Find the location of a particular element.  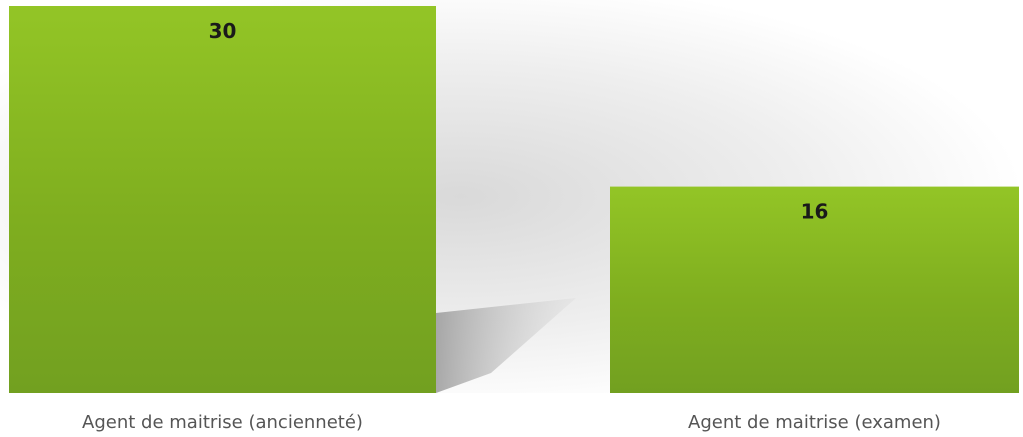

category-label: Agent de maitrise (examen) is located at coordinates (814, 422).